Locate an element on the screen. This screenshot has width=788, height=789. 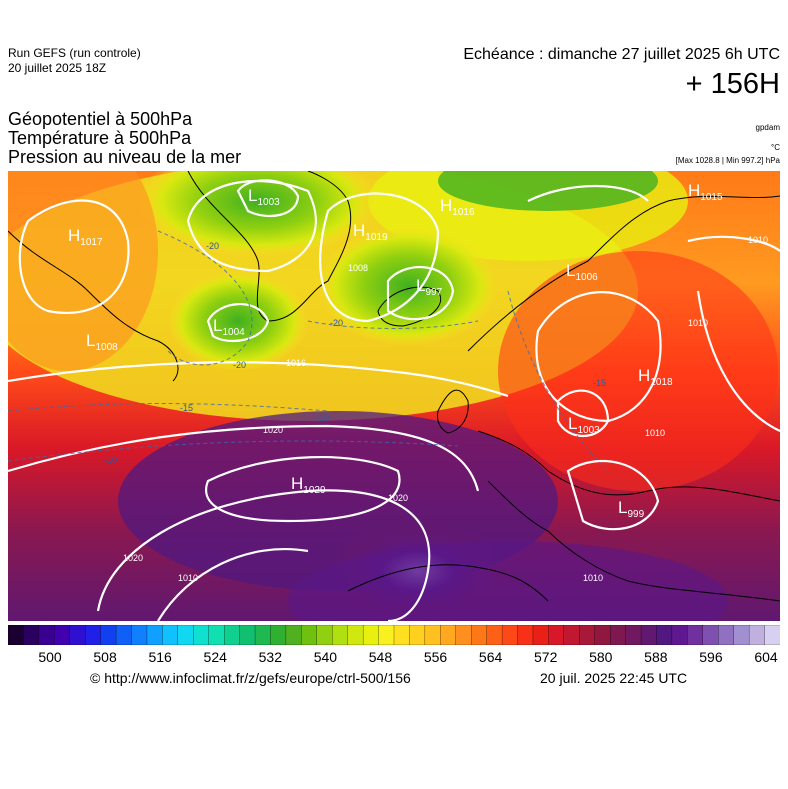
unit-pressure-range: [Max 1028.8 | Min 997.2] hPa is located at coordinates (727, 160).